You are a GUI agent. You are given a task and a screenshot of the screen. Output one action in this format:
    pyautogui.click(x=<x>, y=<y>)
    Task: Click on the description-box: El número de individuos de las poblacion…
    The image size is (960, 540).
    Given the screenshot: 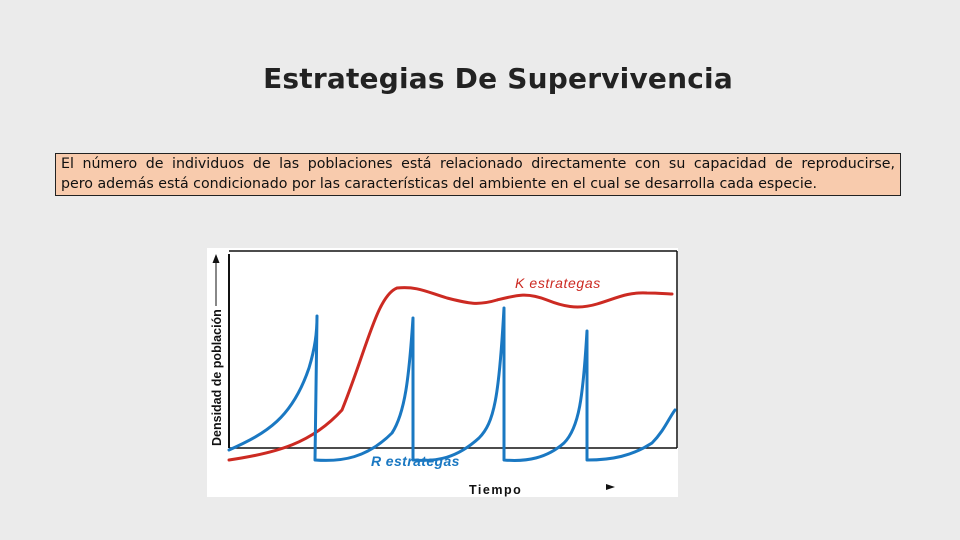 What is the action you would take?
    pyautogui.click(x=478, y=174)
    